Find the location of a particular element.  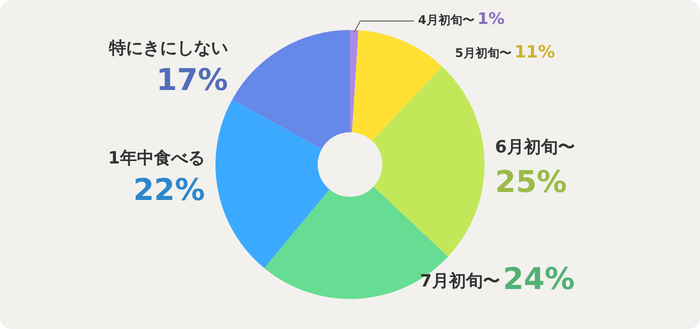

slice-label: 特にきにしない is located at coordinates (168, 48).